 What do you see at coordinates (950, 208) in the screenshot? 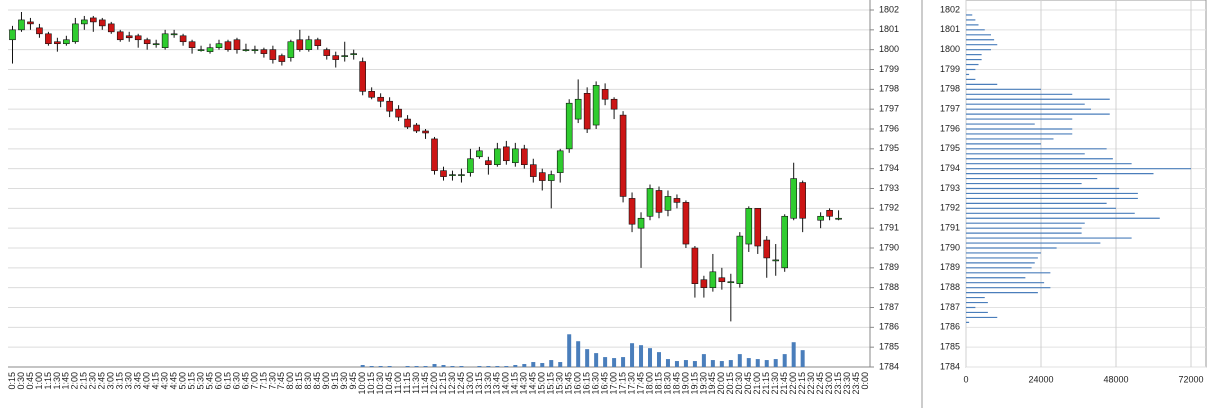
I see `y-tick-label: 1792` at bounding box center [950, 208].